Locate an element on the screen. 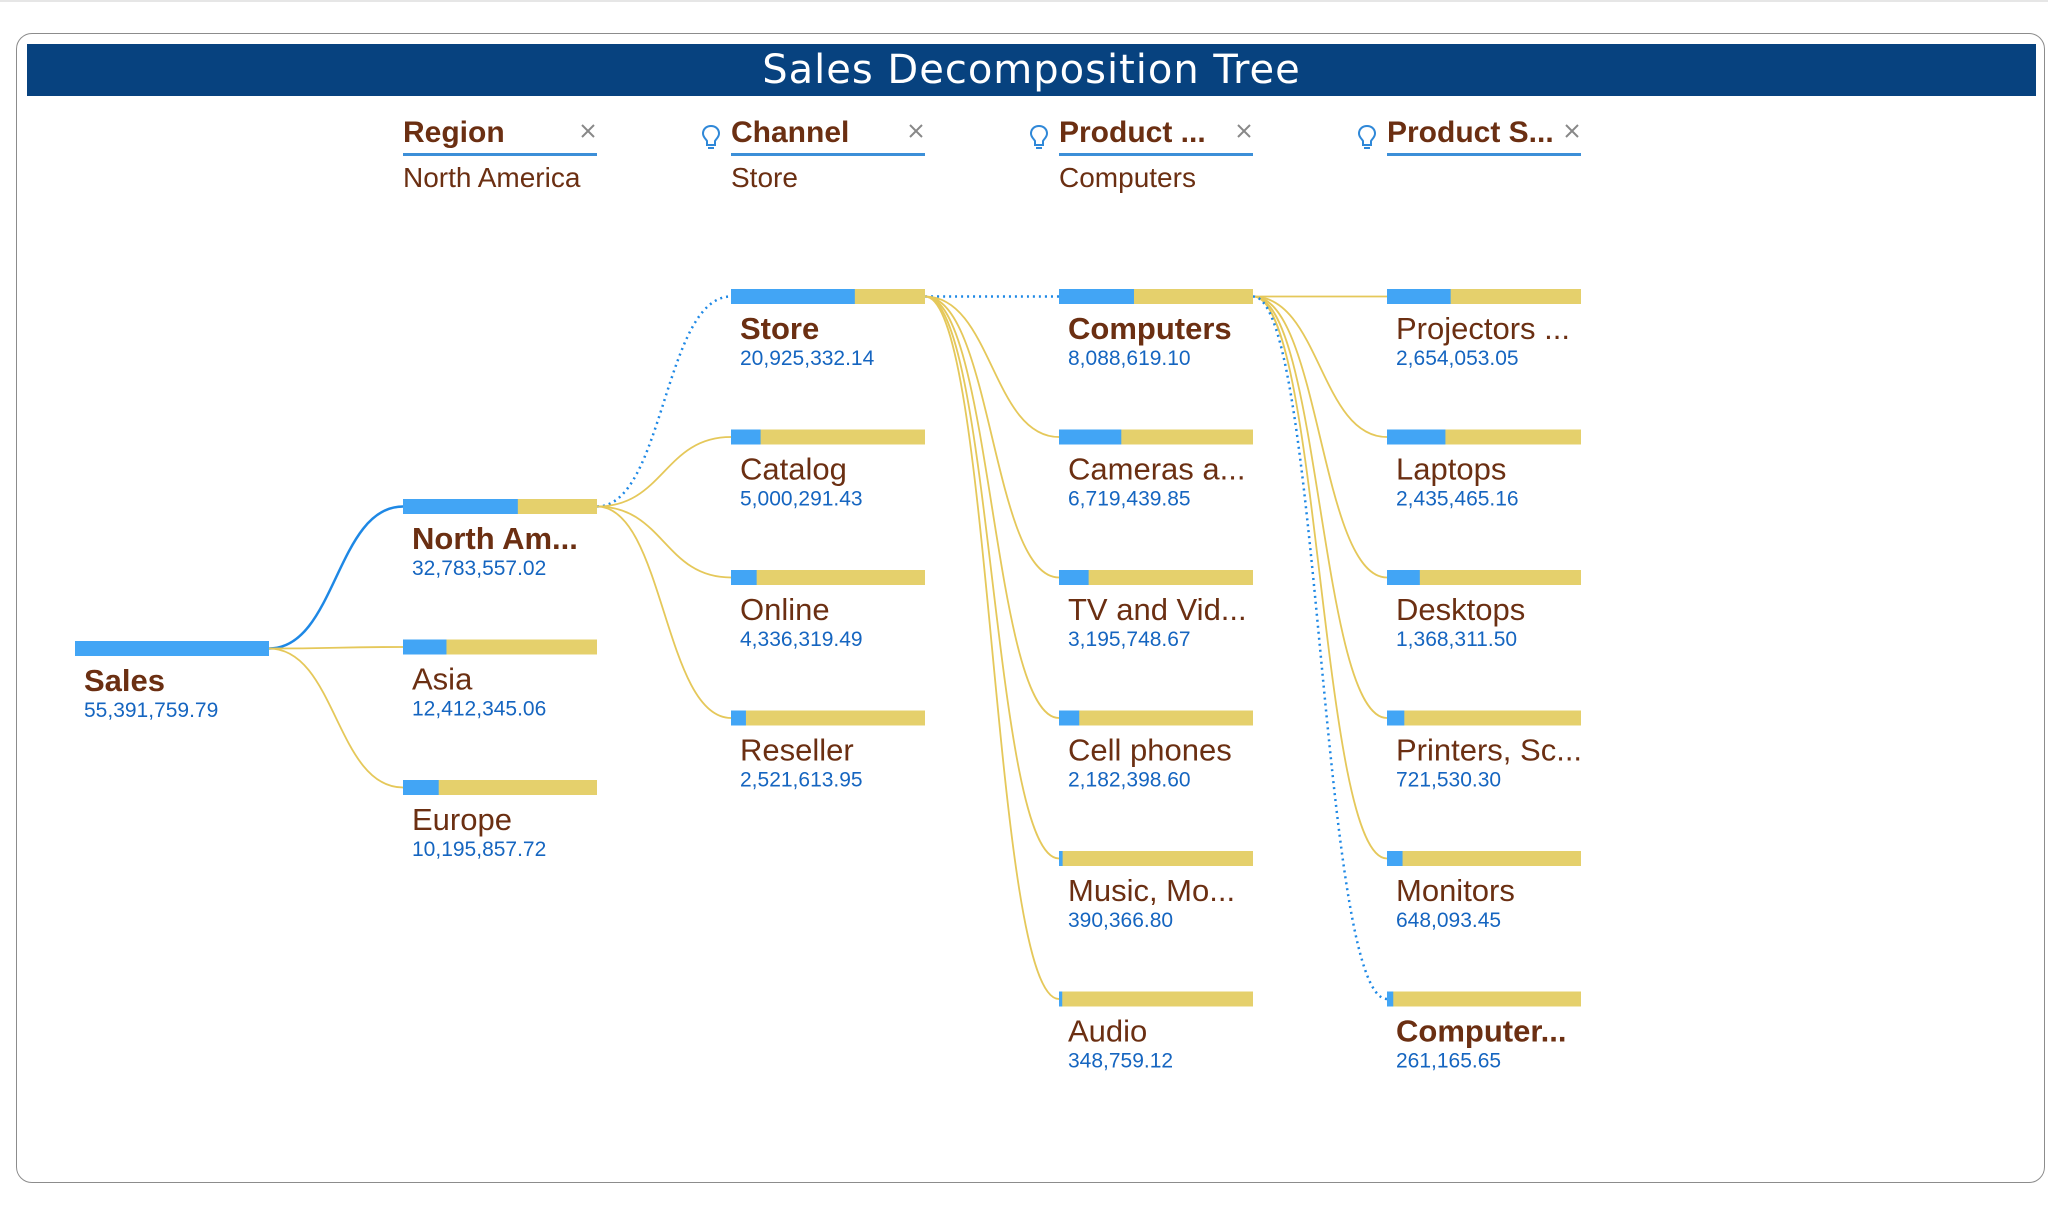 The height and width of the screenshot is (1214, 2048). node-2-2: TV and Vid...3,195,748.67 is located at coordinates (1156, 610).